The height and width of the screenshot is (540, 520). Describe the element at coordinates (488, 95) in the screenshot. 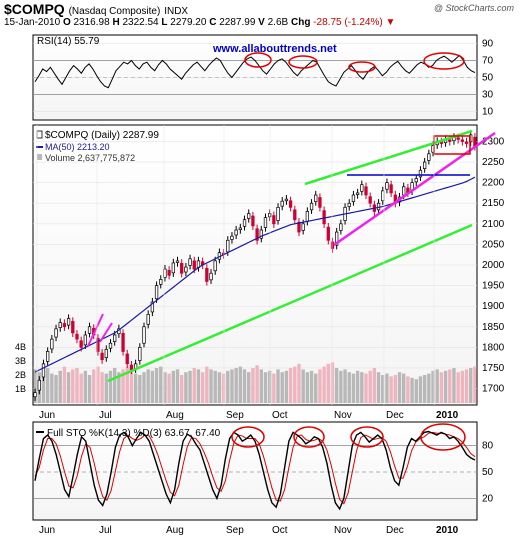

I see `rsi-tick-label: 30` at that location.